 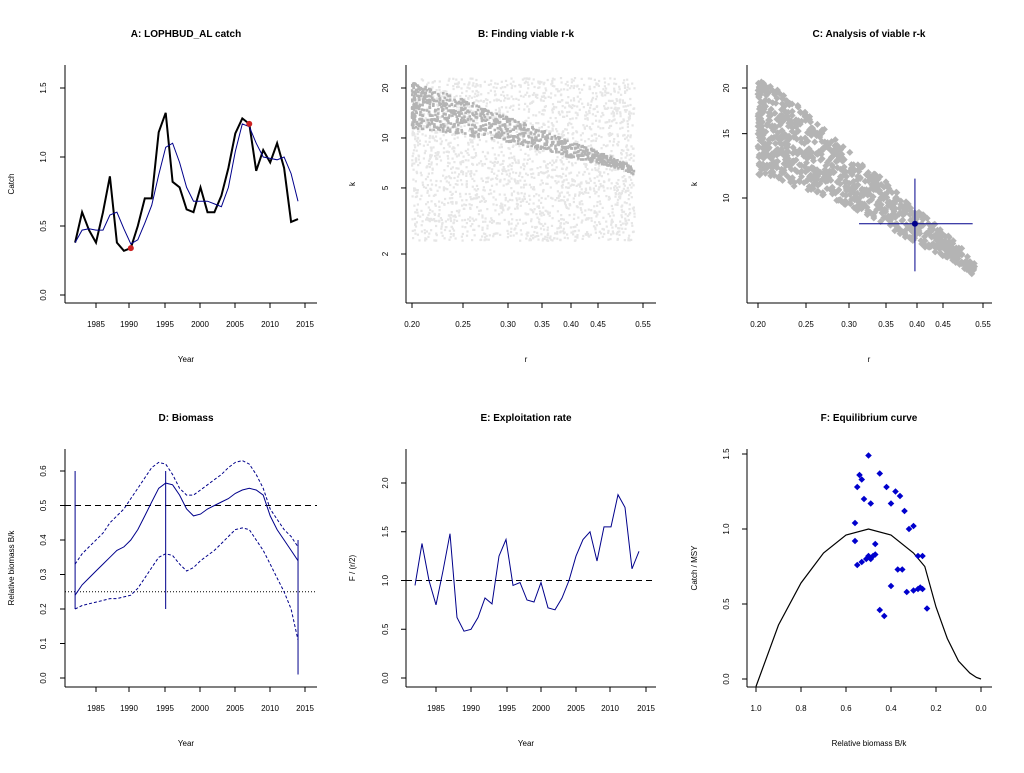 I want to click on x-tick-label: 0.20, so click(x=758, y=324).